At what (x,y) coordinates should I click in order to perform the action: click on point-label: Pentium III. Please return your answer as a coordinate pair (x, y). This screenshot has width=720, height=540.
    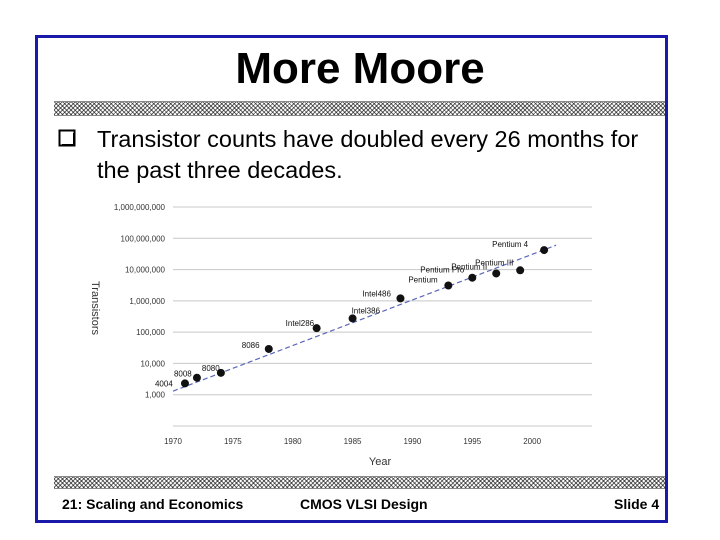
    Looking at the image, I should click on (494, 262).